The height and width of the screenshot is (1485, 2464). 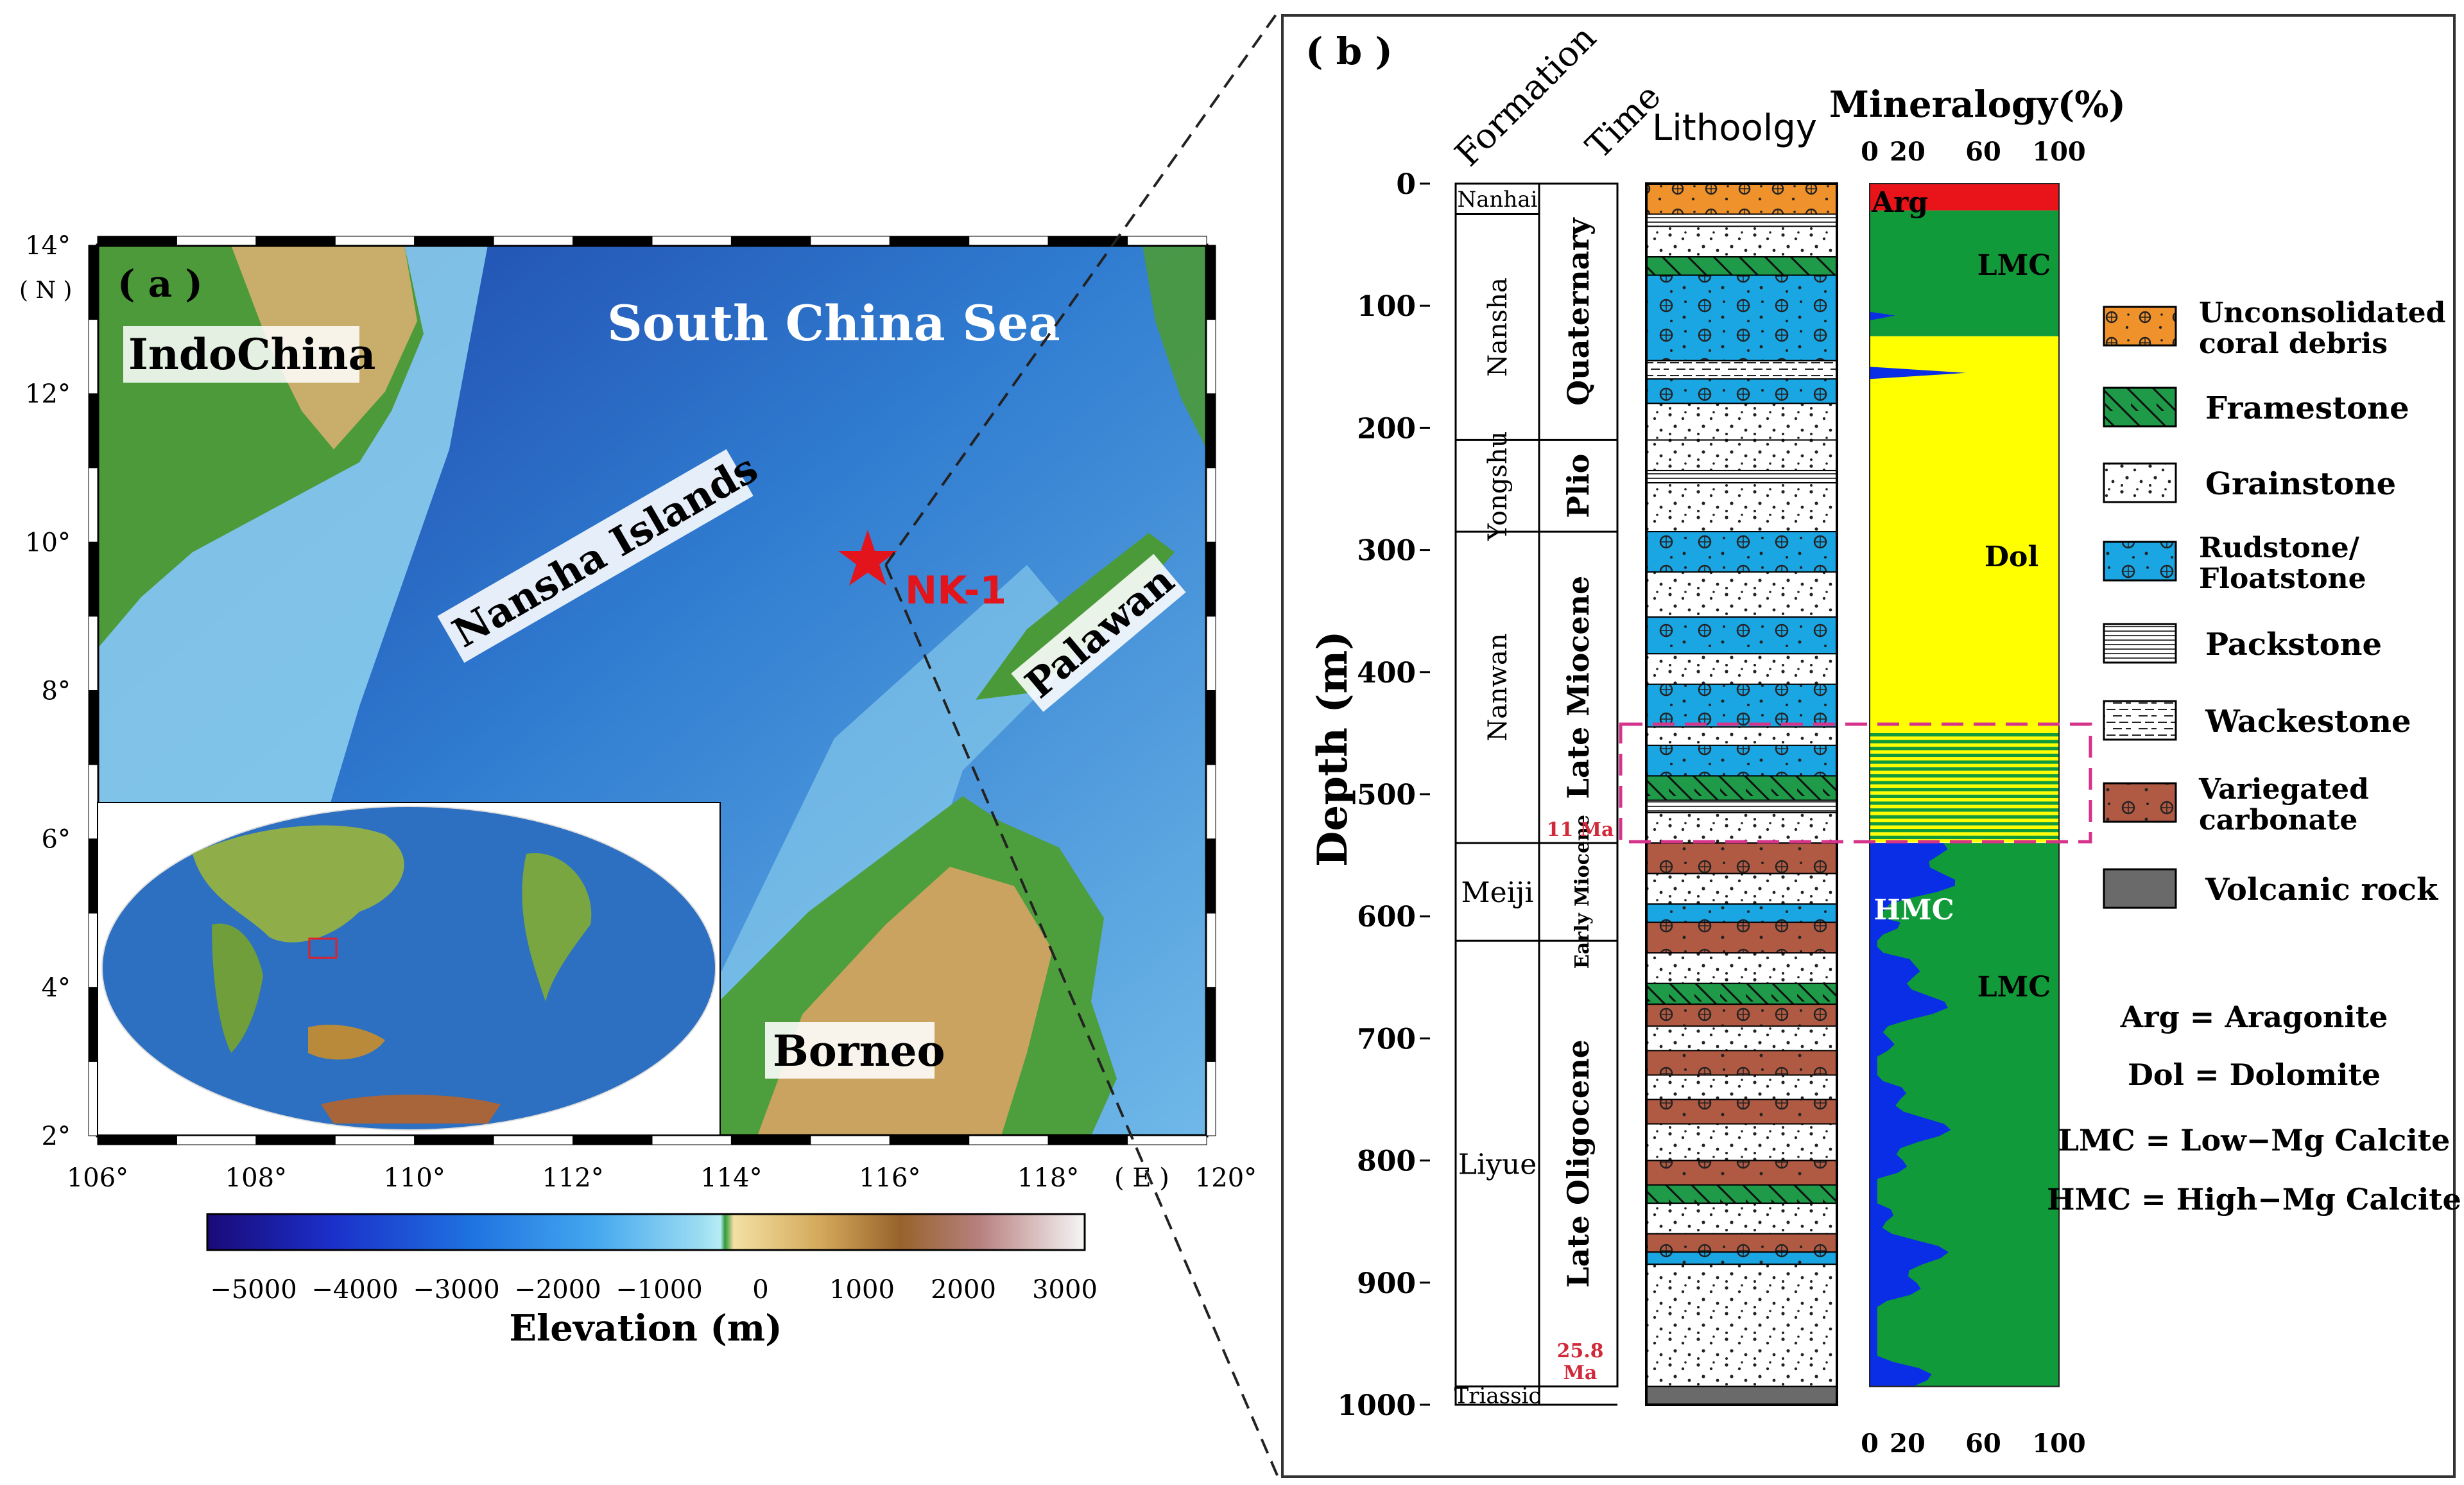 I want to click on legend-label: Grainstone, so click(x=2300, y=484).